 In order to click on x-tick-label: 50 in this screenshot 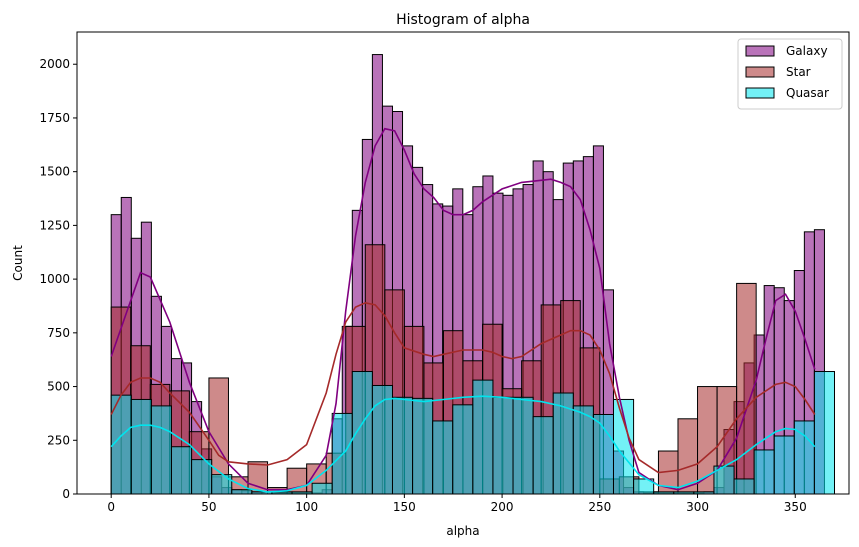, I will do `click(208, 507)`.